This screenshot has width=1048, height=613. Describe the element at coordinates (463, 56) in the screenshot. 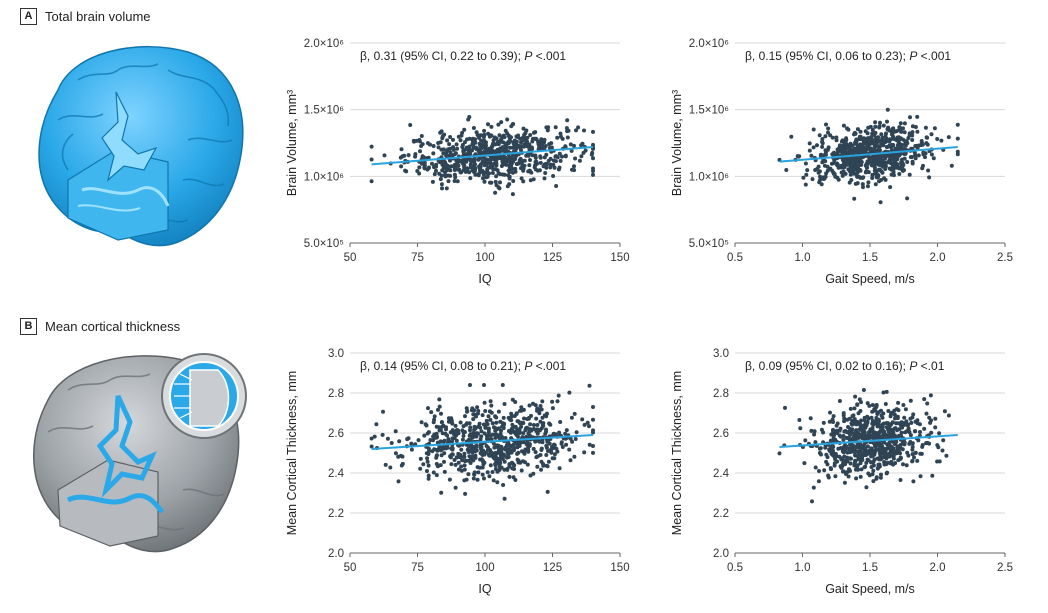

I see `regression-annotation: β, 0.31 (95% CI, 0.22 to 0.39); P <.001` at that location.